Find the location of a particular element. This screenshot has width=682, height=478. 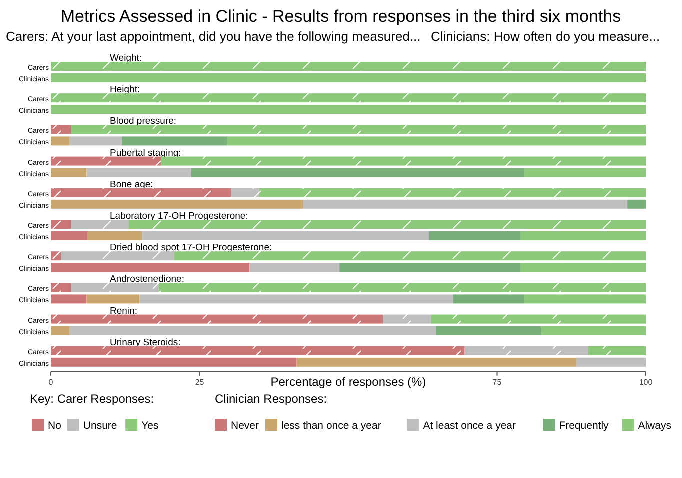

legend-label: No is located at coordinates (55, 426).